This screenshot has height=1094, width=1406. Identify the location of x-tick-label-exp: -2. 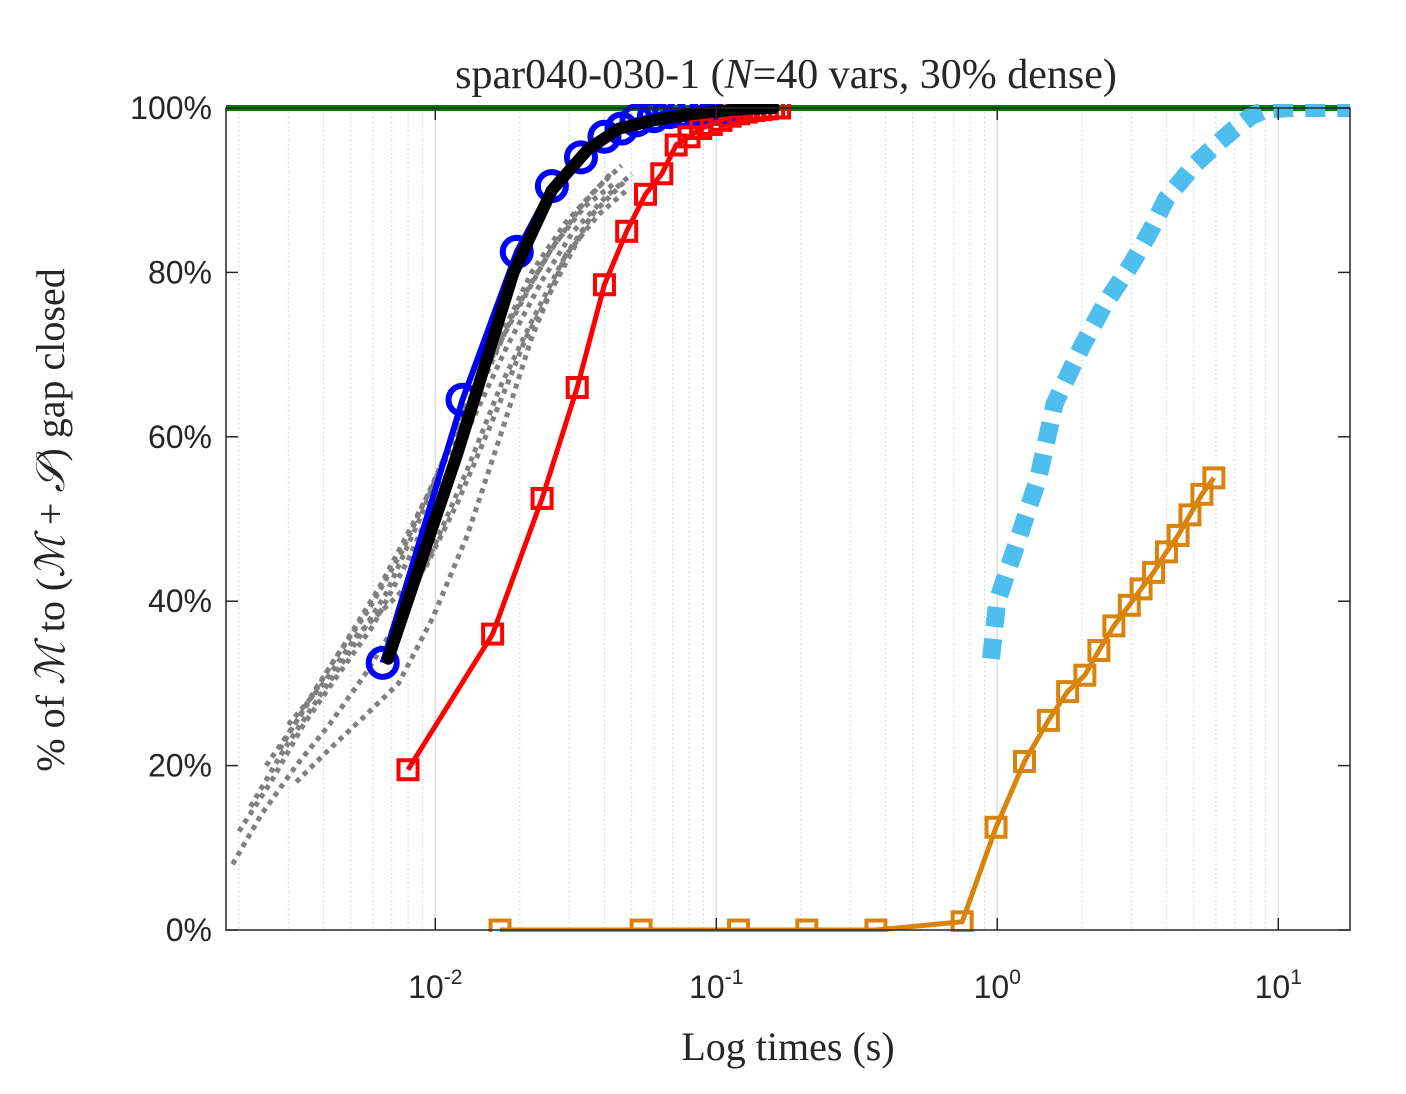
(453, 977).